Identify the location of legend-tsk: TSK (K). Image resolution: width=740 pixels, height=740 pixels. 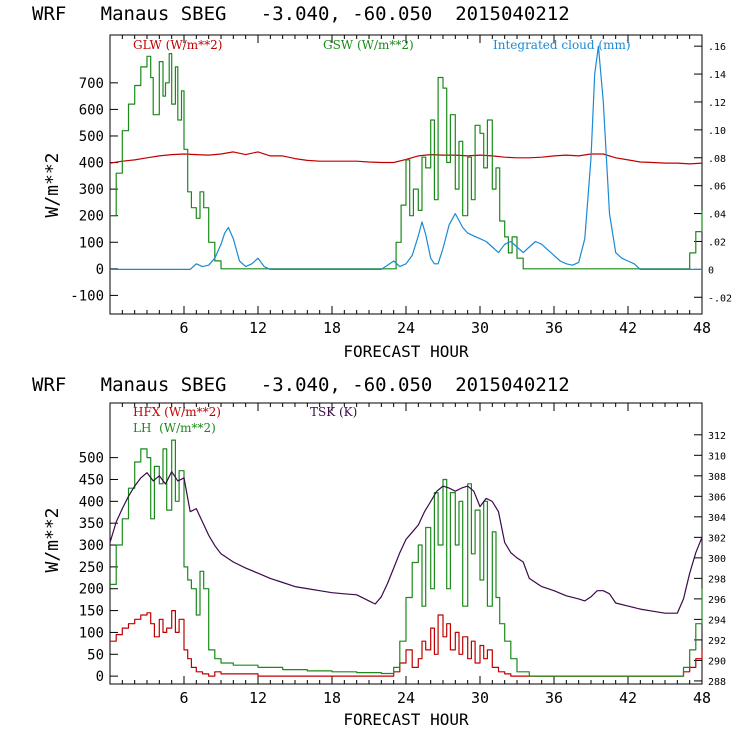
(333, 412).